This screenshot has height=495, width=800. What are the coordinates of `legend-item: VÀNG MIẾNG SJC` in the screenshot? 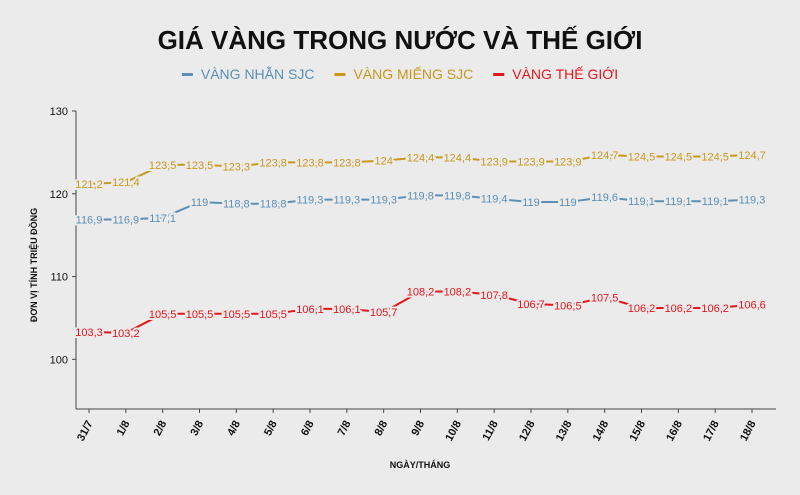 It's located at (403, 74).